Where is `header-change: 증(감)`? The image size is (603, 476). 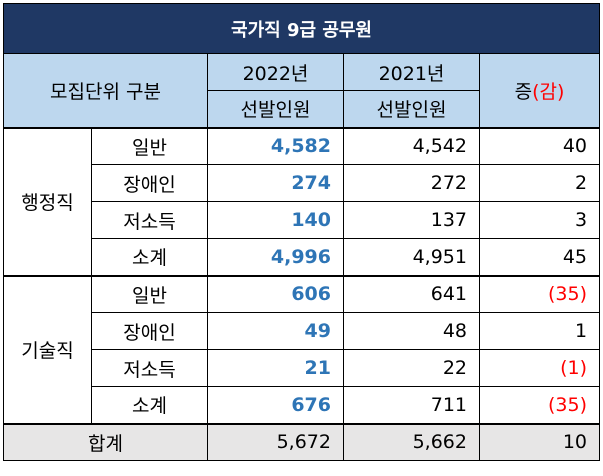
header-change: 증(감) is located at coordinates (539, 90).